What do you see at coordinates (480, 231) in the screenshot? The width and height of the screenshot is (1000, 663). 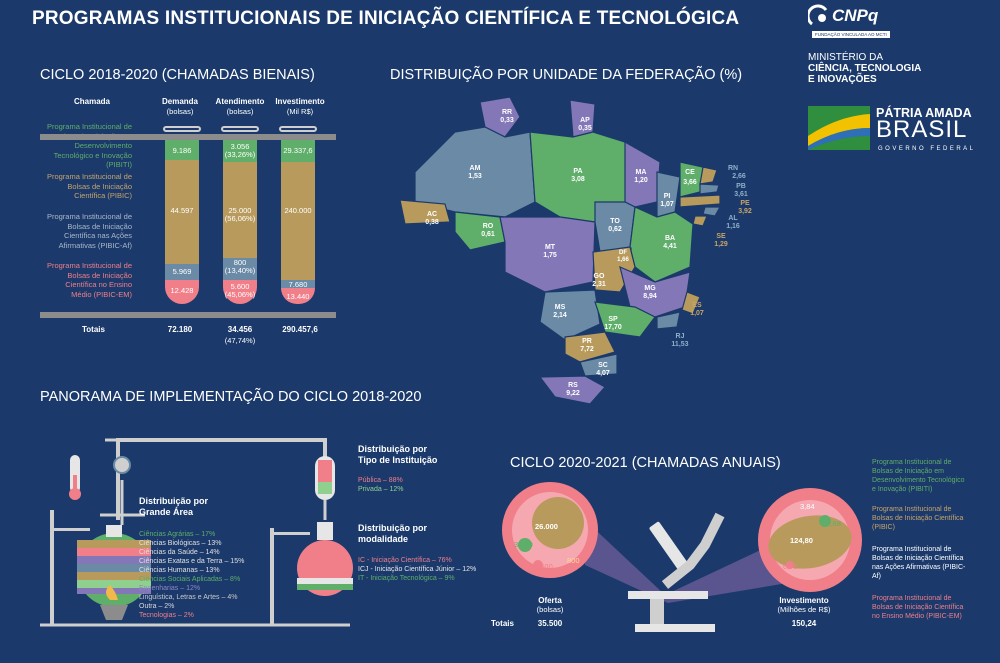 I see `state-ro` at bounding box center [480, 231].